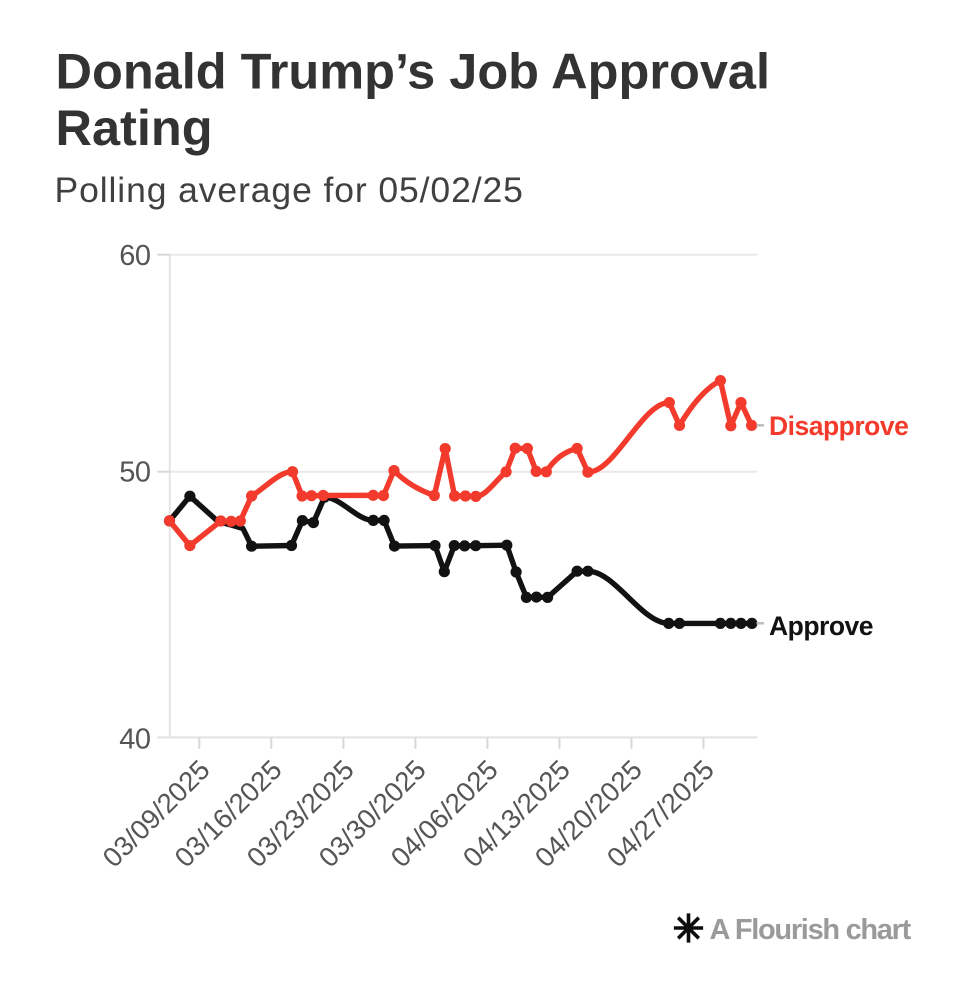 This screenshot has height=1000, width=963. I want to click on svg-text: Polling average for 05/02/25, so click(289, 190).